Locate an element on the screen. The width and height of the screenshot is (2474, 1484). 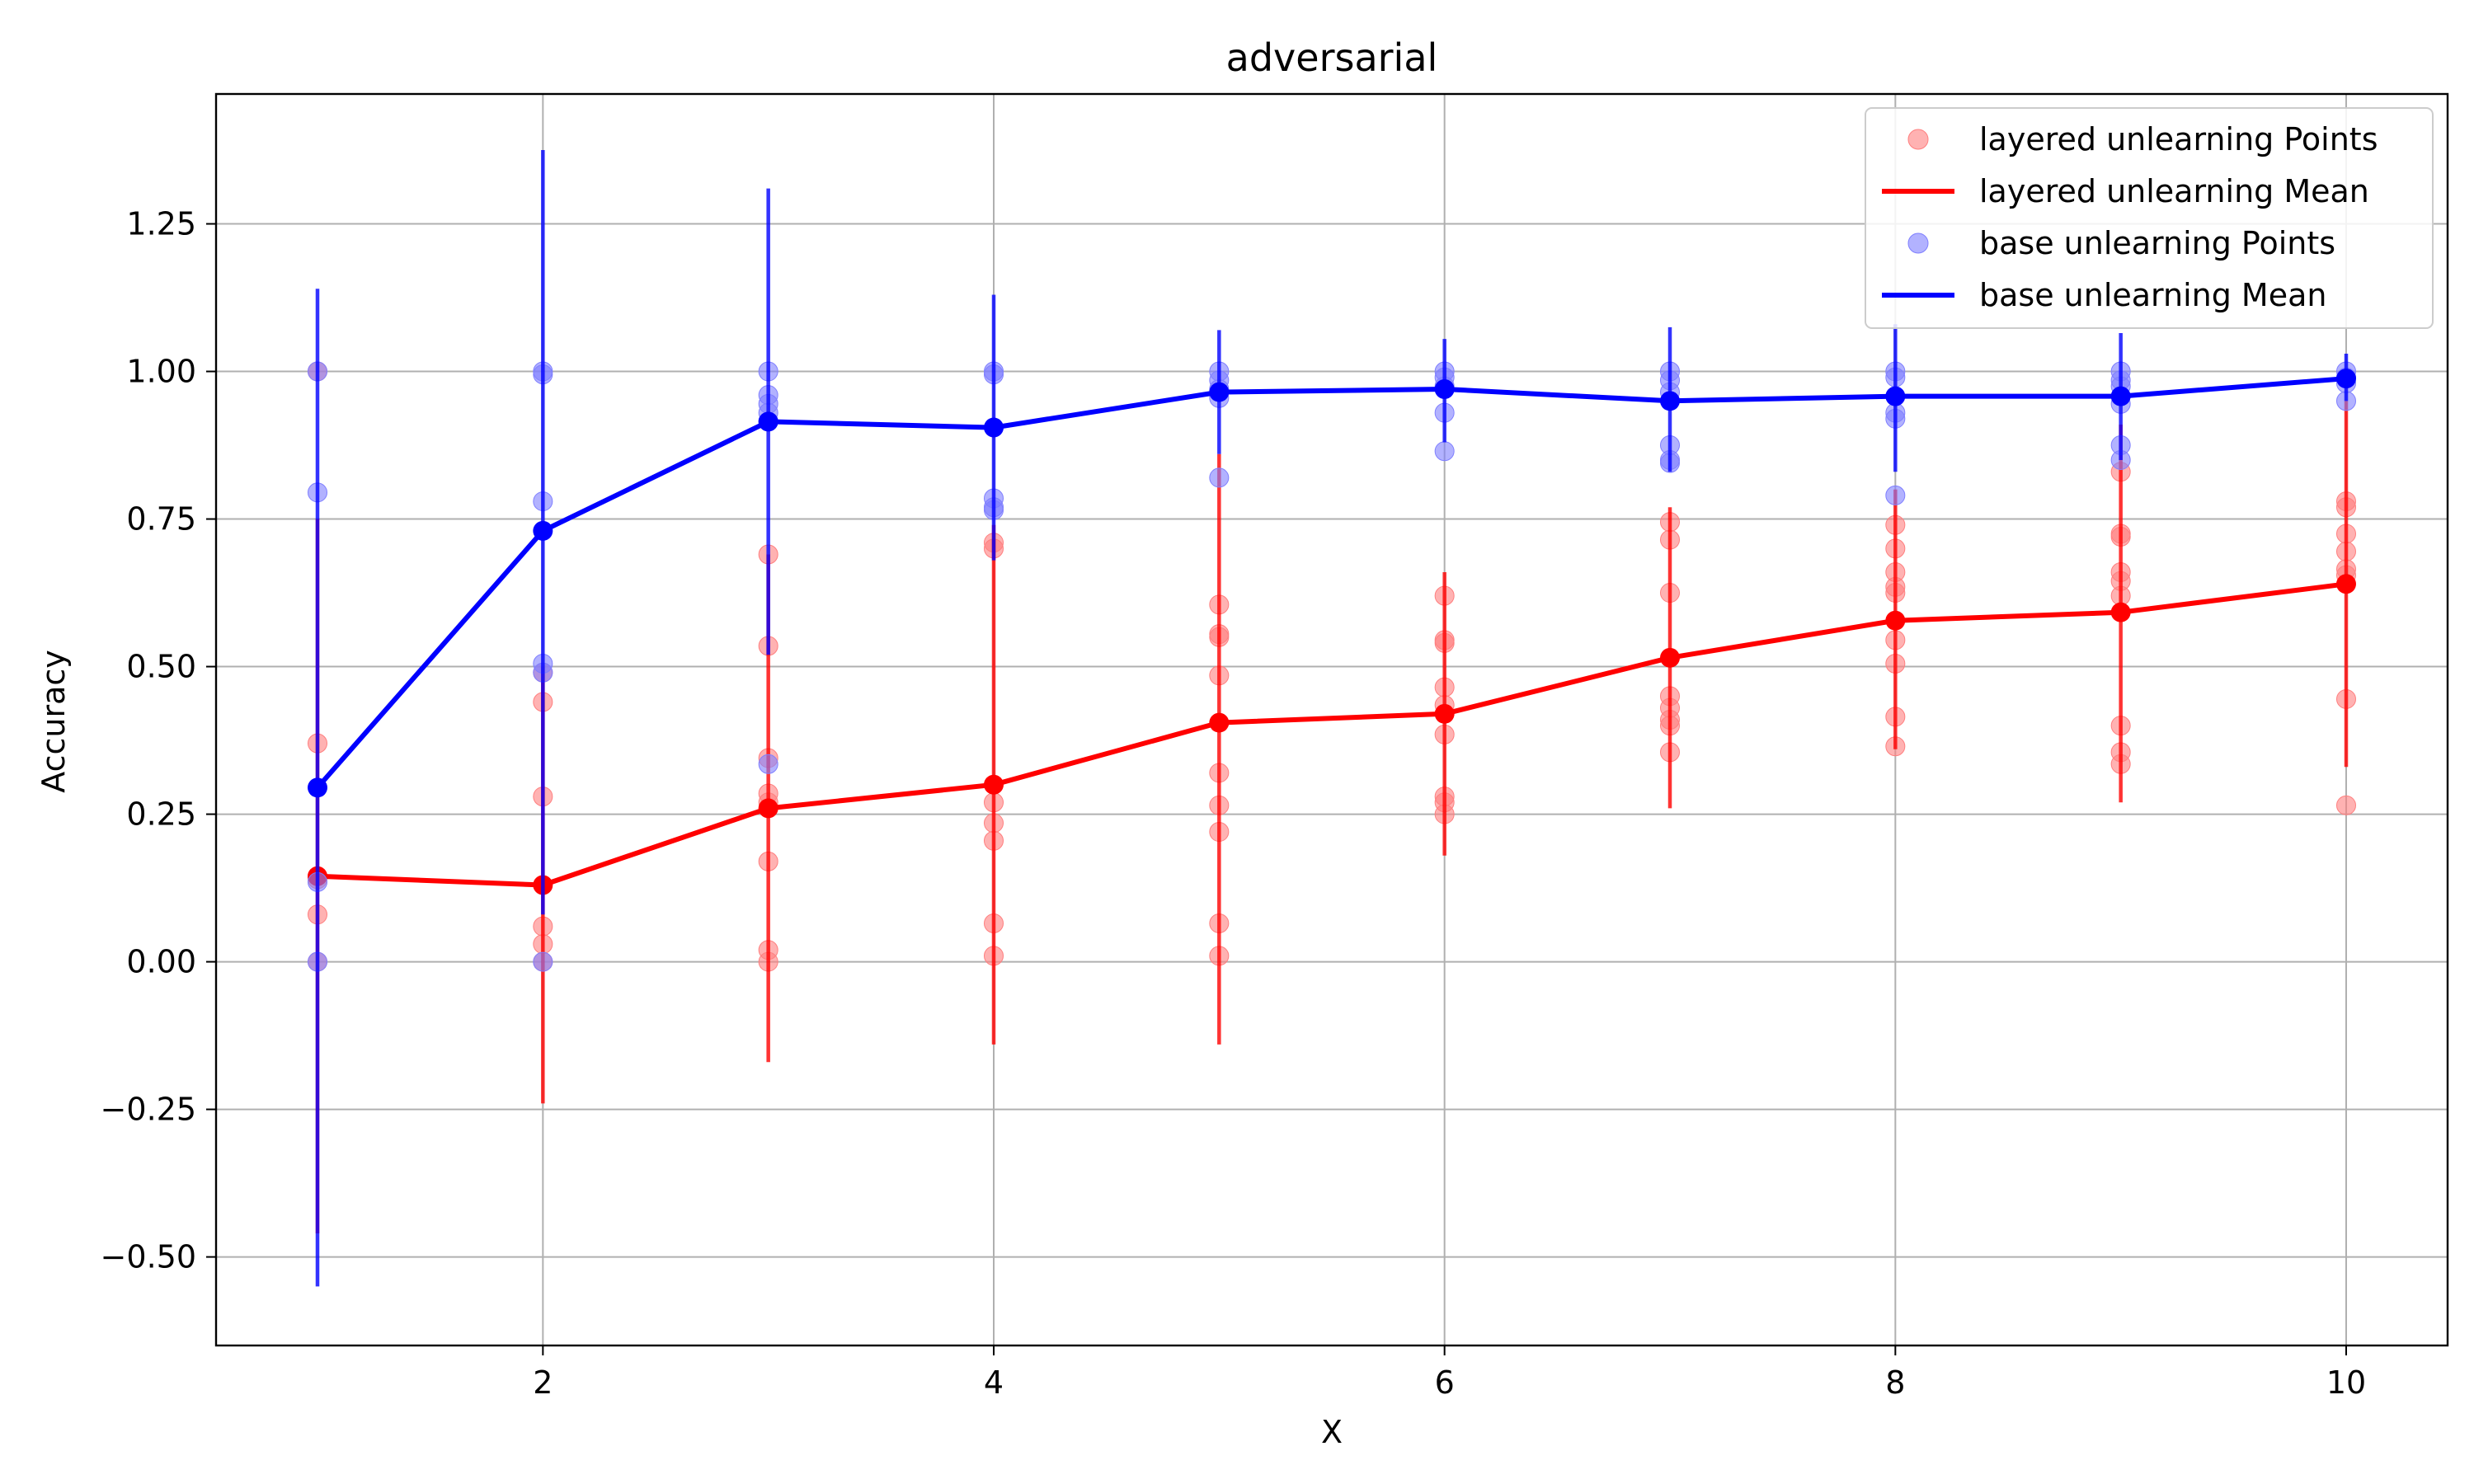
y-axis-ticks: −0.50 −0.25 0.00 0.25 0.50 0.75 1.00 1.25 is located at coordinates (158, 740).